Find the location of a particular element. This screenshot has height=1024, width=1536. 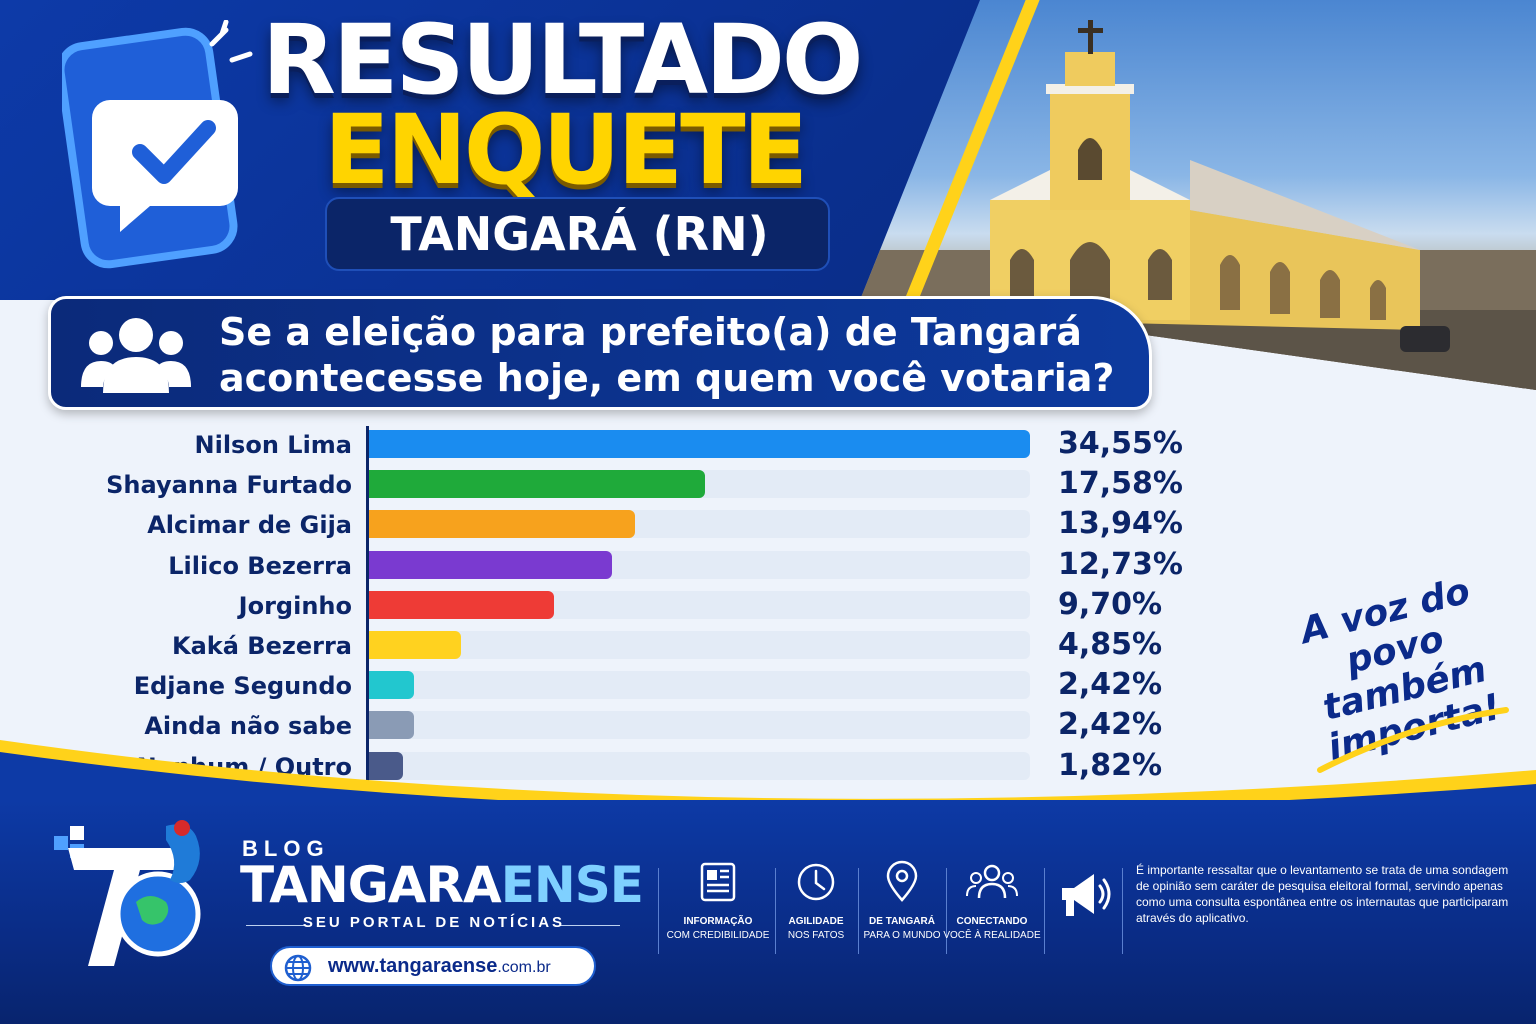

brand-name: TANGARAENSE is located at coordinates (442, 885).